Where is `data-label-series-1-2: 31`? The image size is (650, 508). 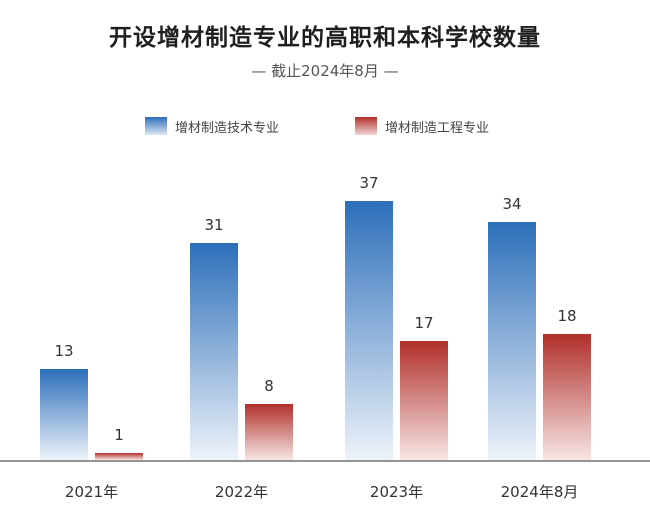 data-label-series-1-2: 31 is located at coordinates (213, 225).